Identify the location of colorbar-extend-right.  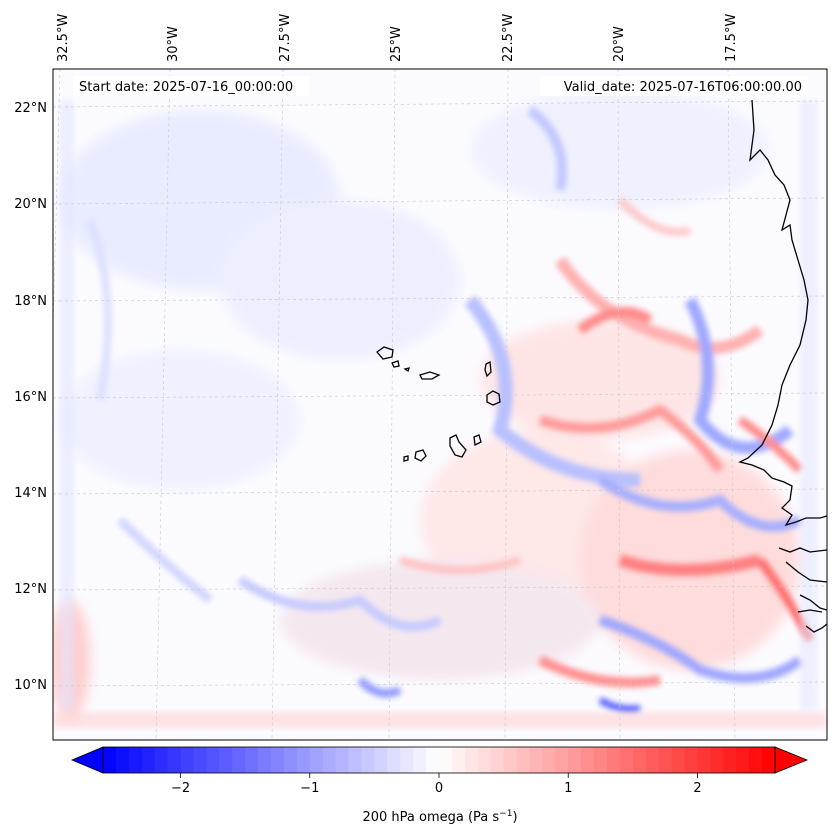
(791, 760).